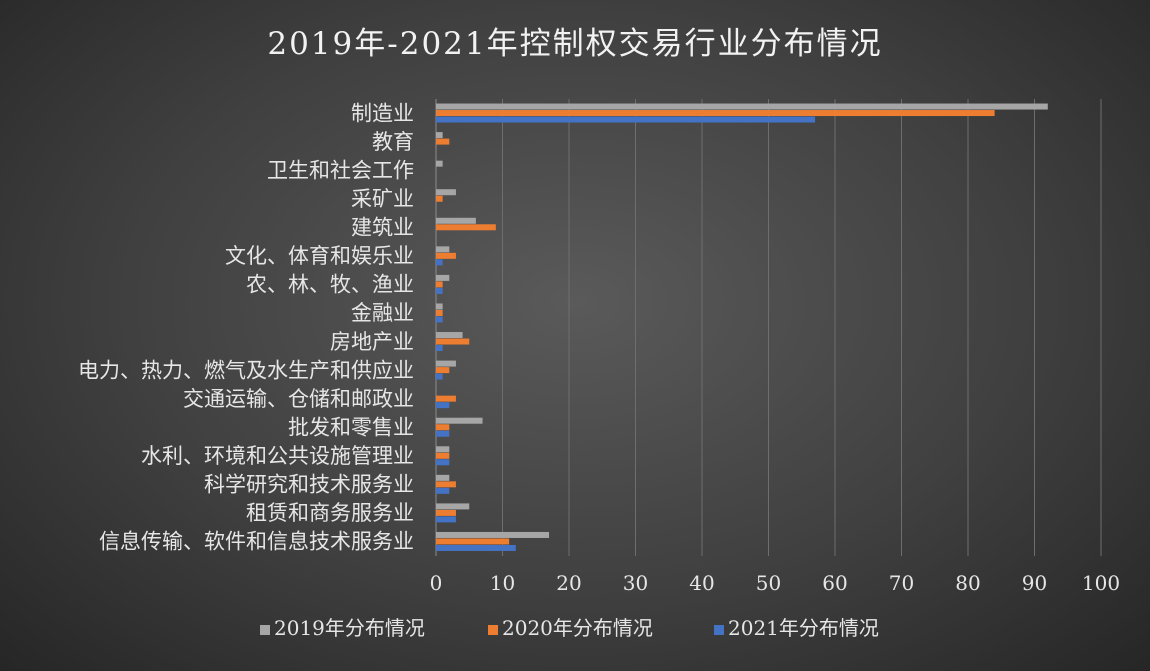 The image size is (1150, 671). What do you see at coordinates (701, 583) in the screenshot?
I see `x-tick-label: 40` at bounding box center [701, 583].